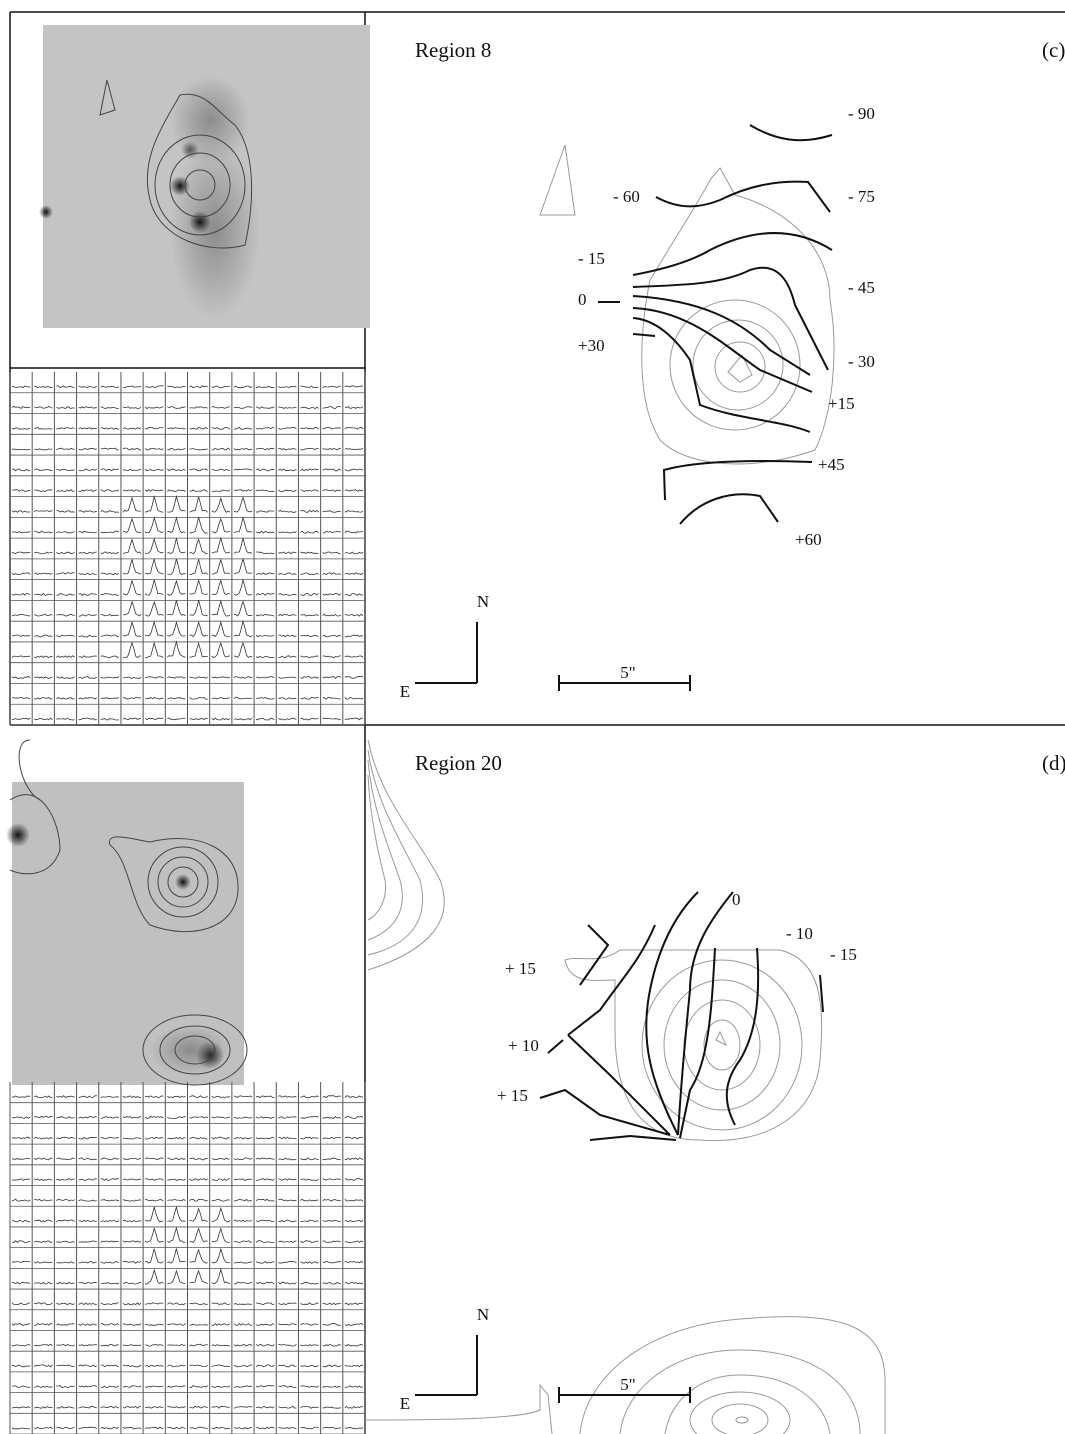  What do you see at coordinates (843, 954) in the screenshot?
I see `contour-label: - 15` at bounding box center [843, 954].